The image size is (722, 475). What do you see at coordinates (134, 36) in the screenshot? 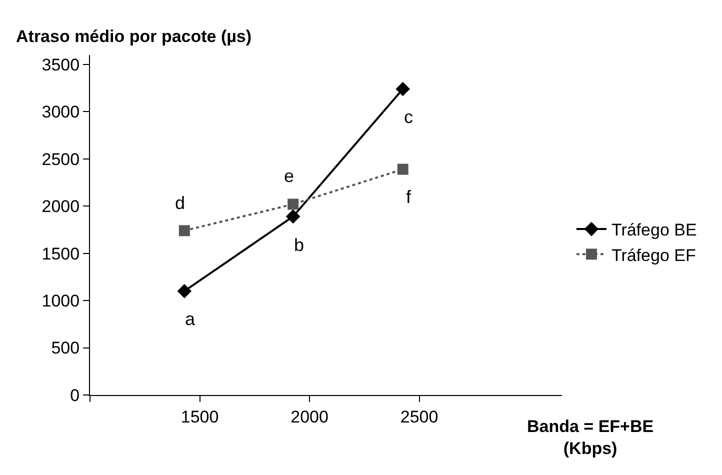
I see `y-axis-title: Atraso médio por pacote (µs)` at bounding box center [134, 36].